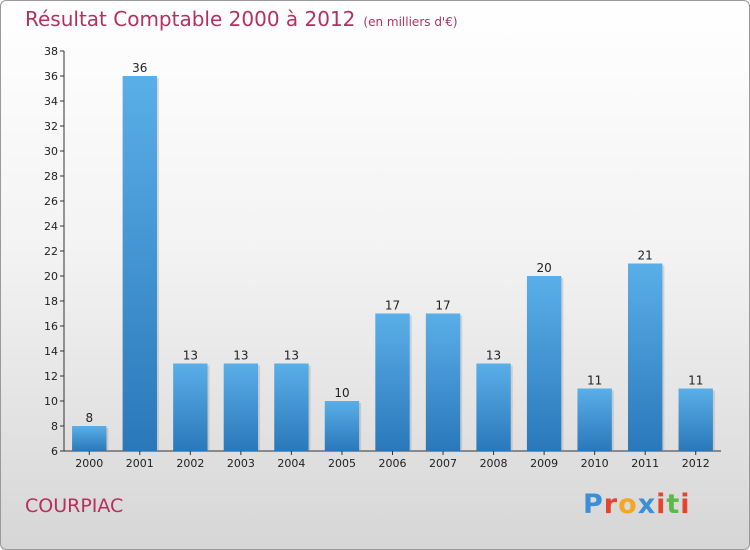 The image size is (750, 550). Describe the element at coordinates (51, 351) in the screenshot. I see `y-tick-label: 14` at that location.